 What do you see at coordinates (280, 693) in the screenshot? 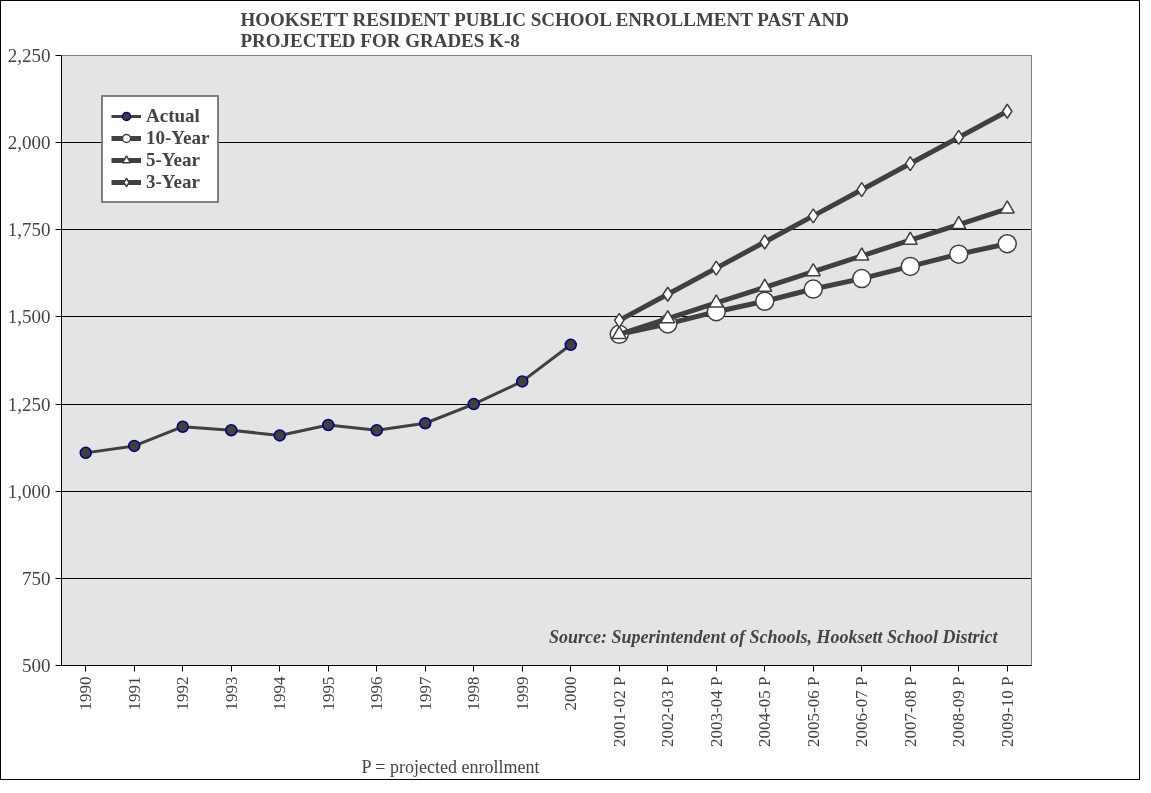
I see `x-tick-label: 1994` at bounding box center [280, 693].